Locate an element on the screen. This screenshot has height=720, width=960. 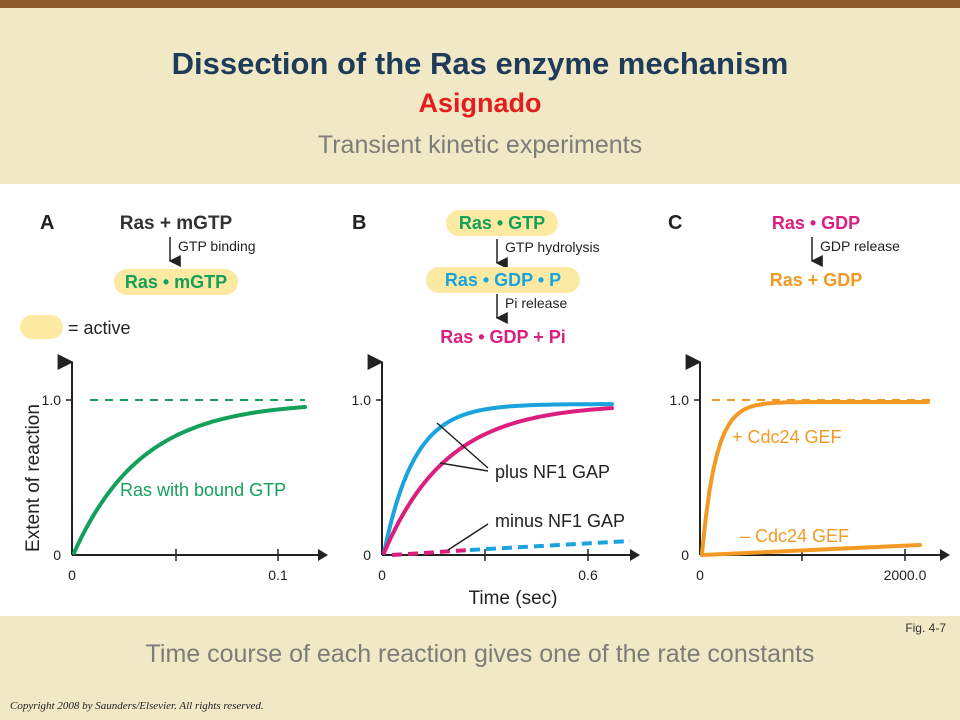
panel-c-xtick-label: 0 is located at coordinates (700, 575).